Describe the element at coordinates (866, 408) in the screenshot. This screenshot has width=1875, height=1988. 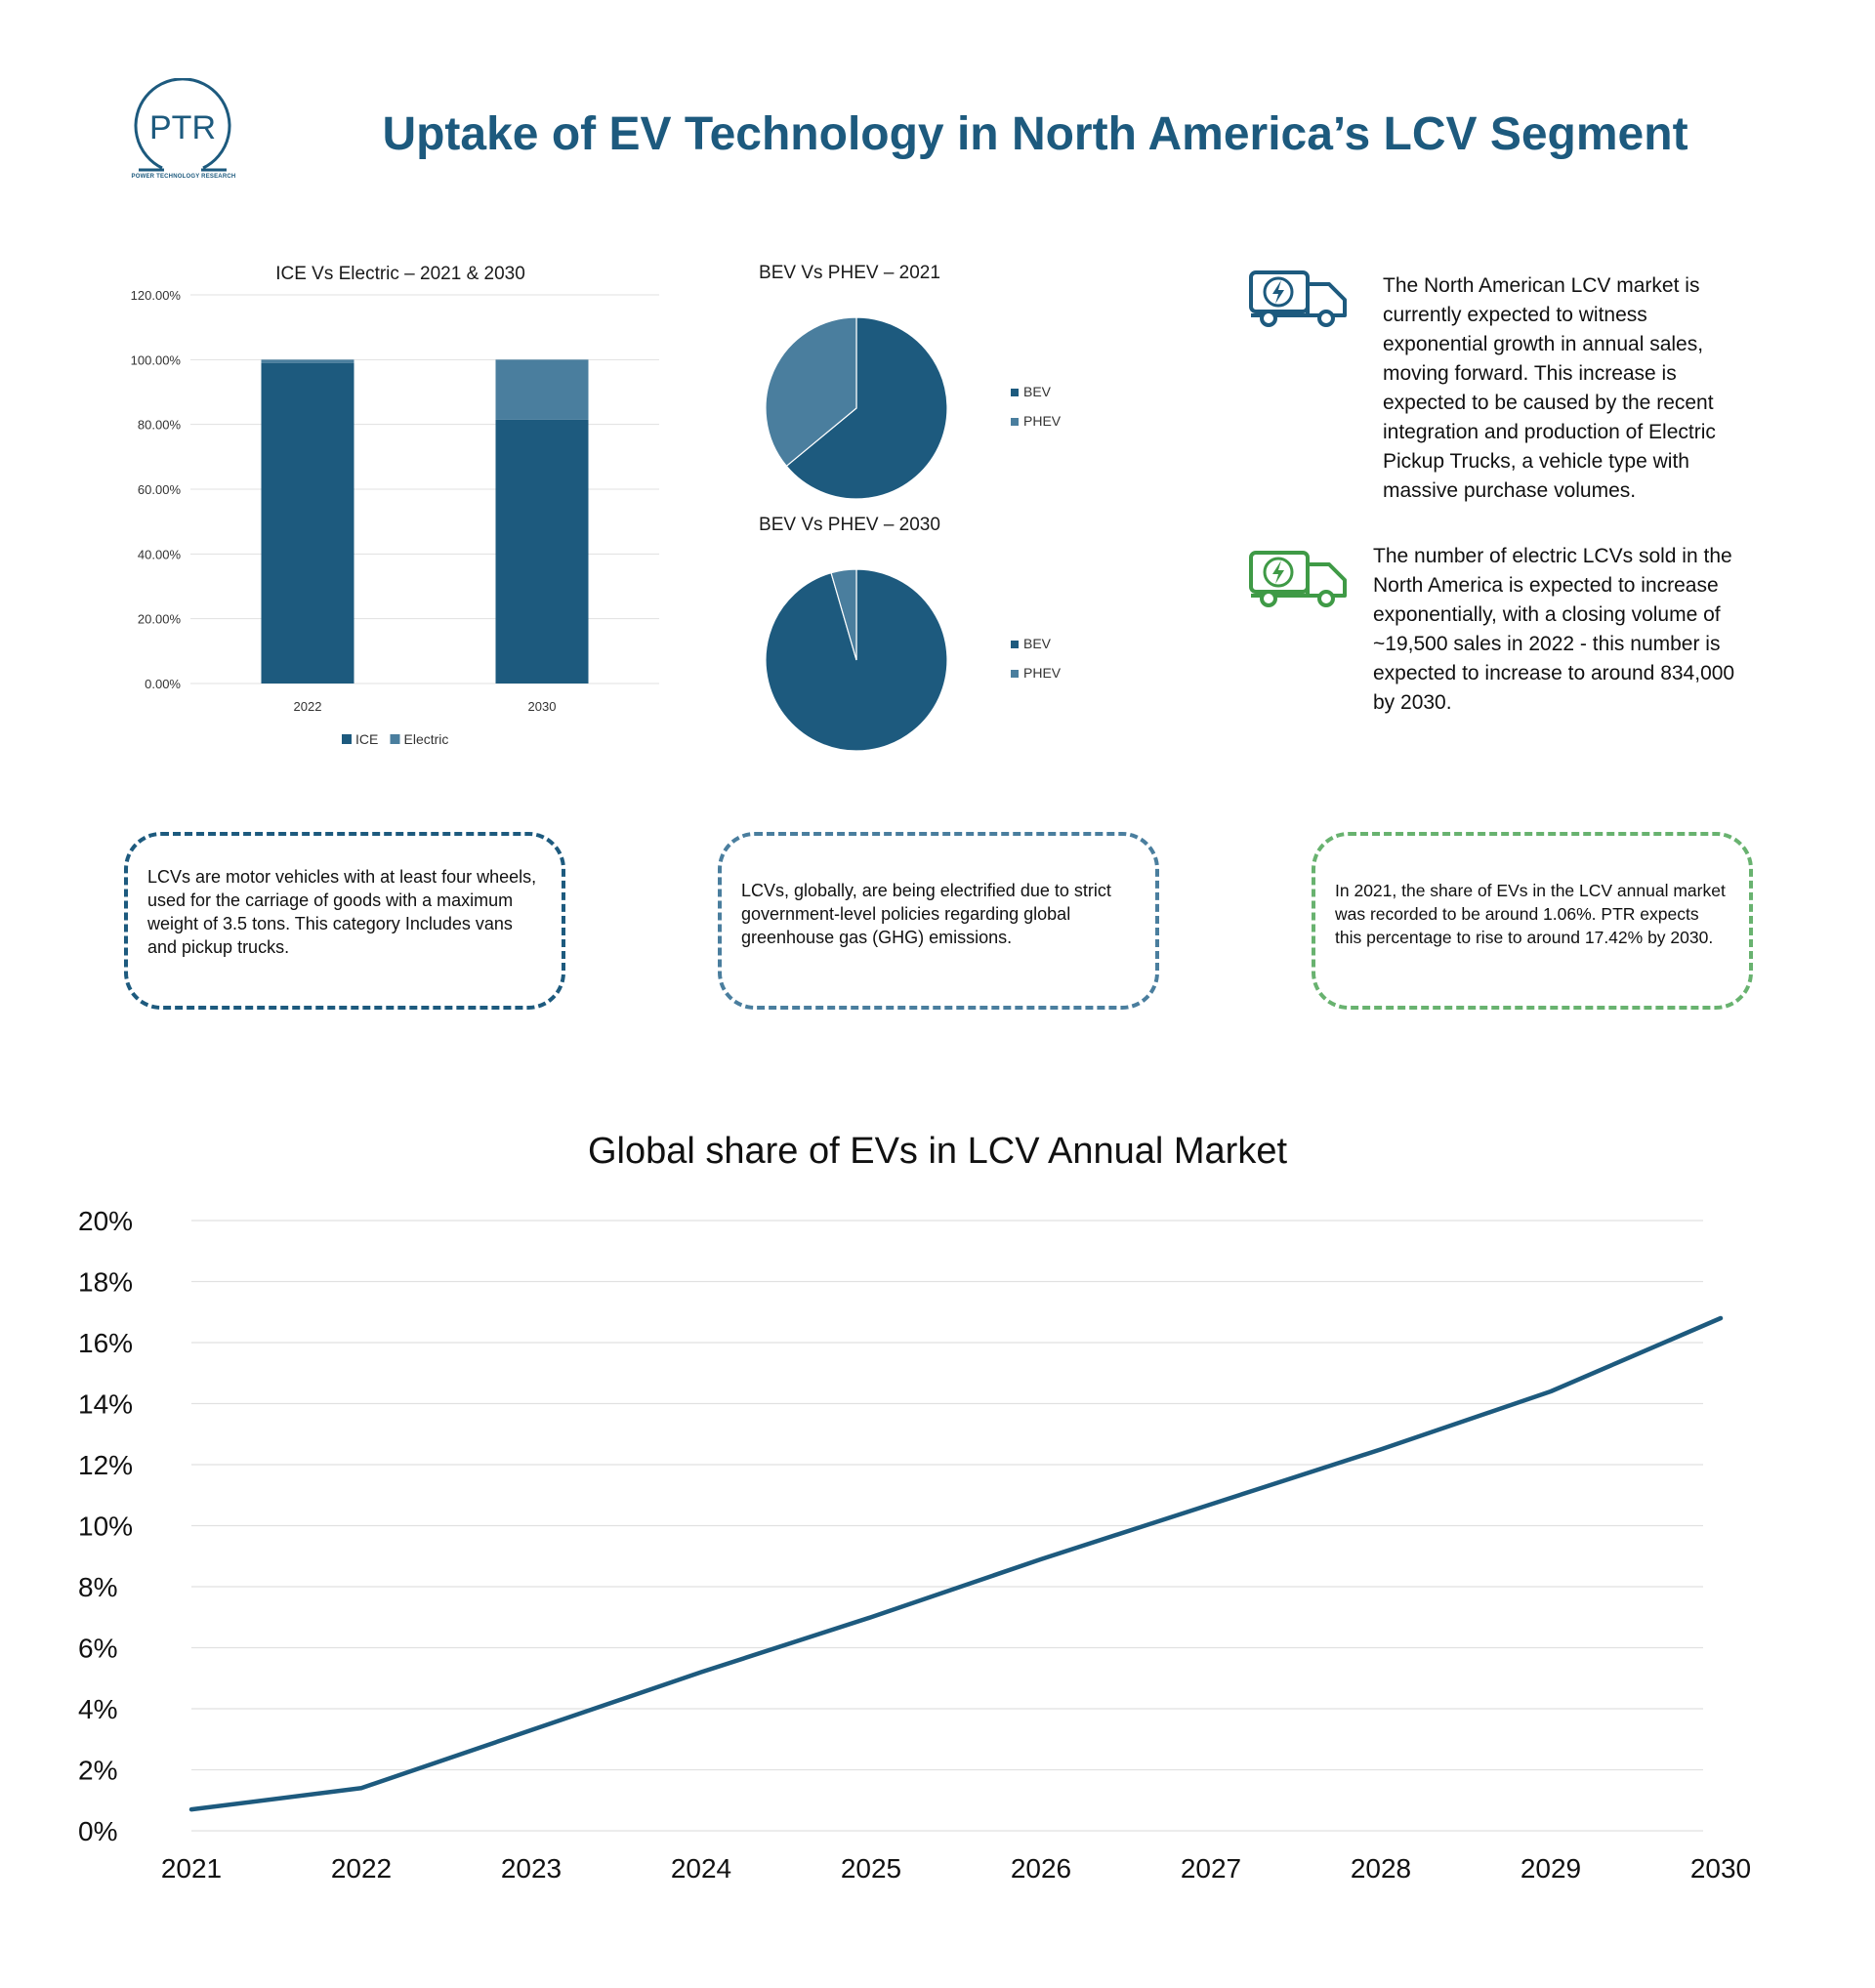
I see `pie-slice-bev-2021` at that location.